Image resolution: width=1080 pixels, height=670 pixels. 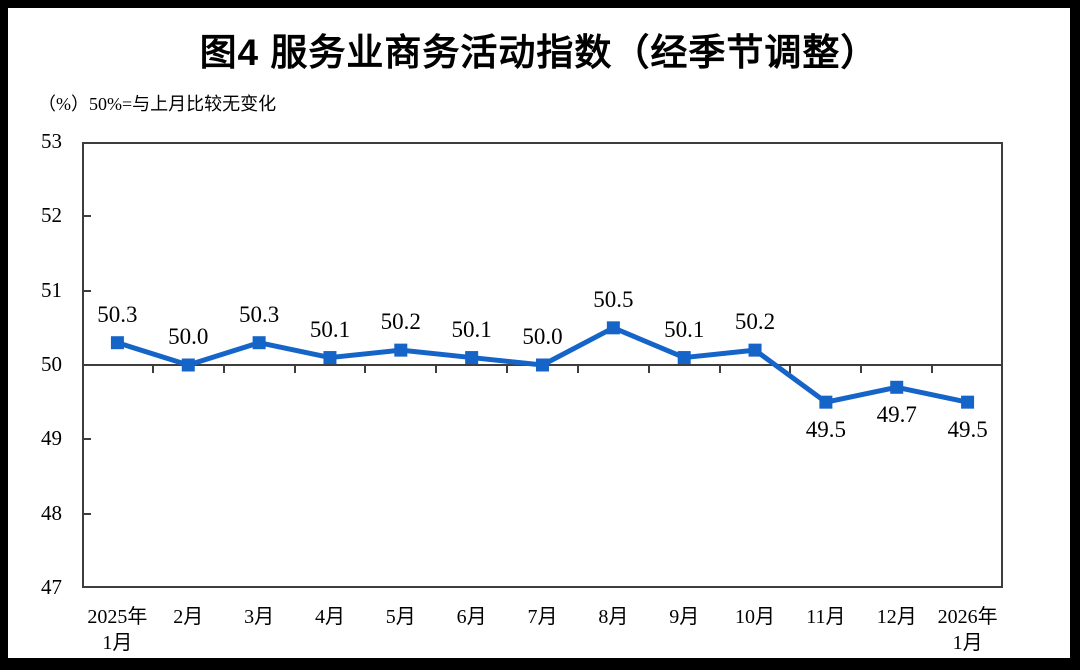 What do you see at coordinates (755, 617) in the screenshot?
I see `x-axis-label: 10月` at bounding box center [755, 617].